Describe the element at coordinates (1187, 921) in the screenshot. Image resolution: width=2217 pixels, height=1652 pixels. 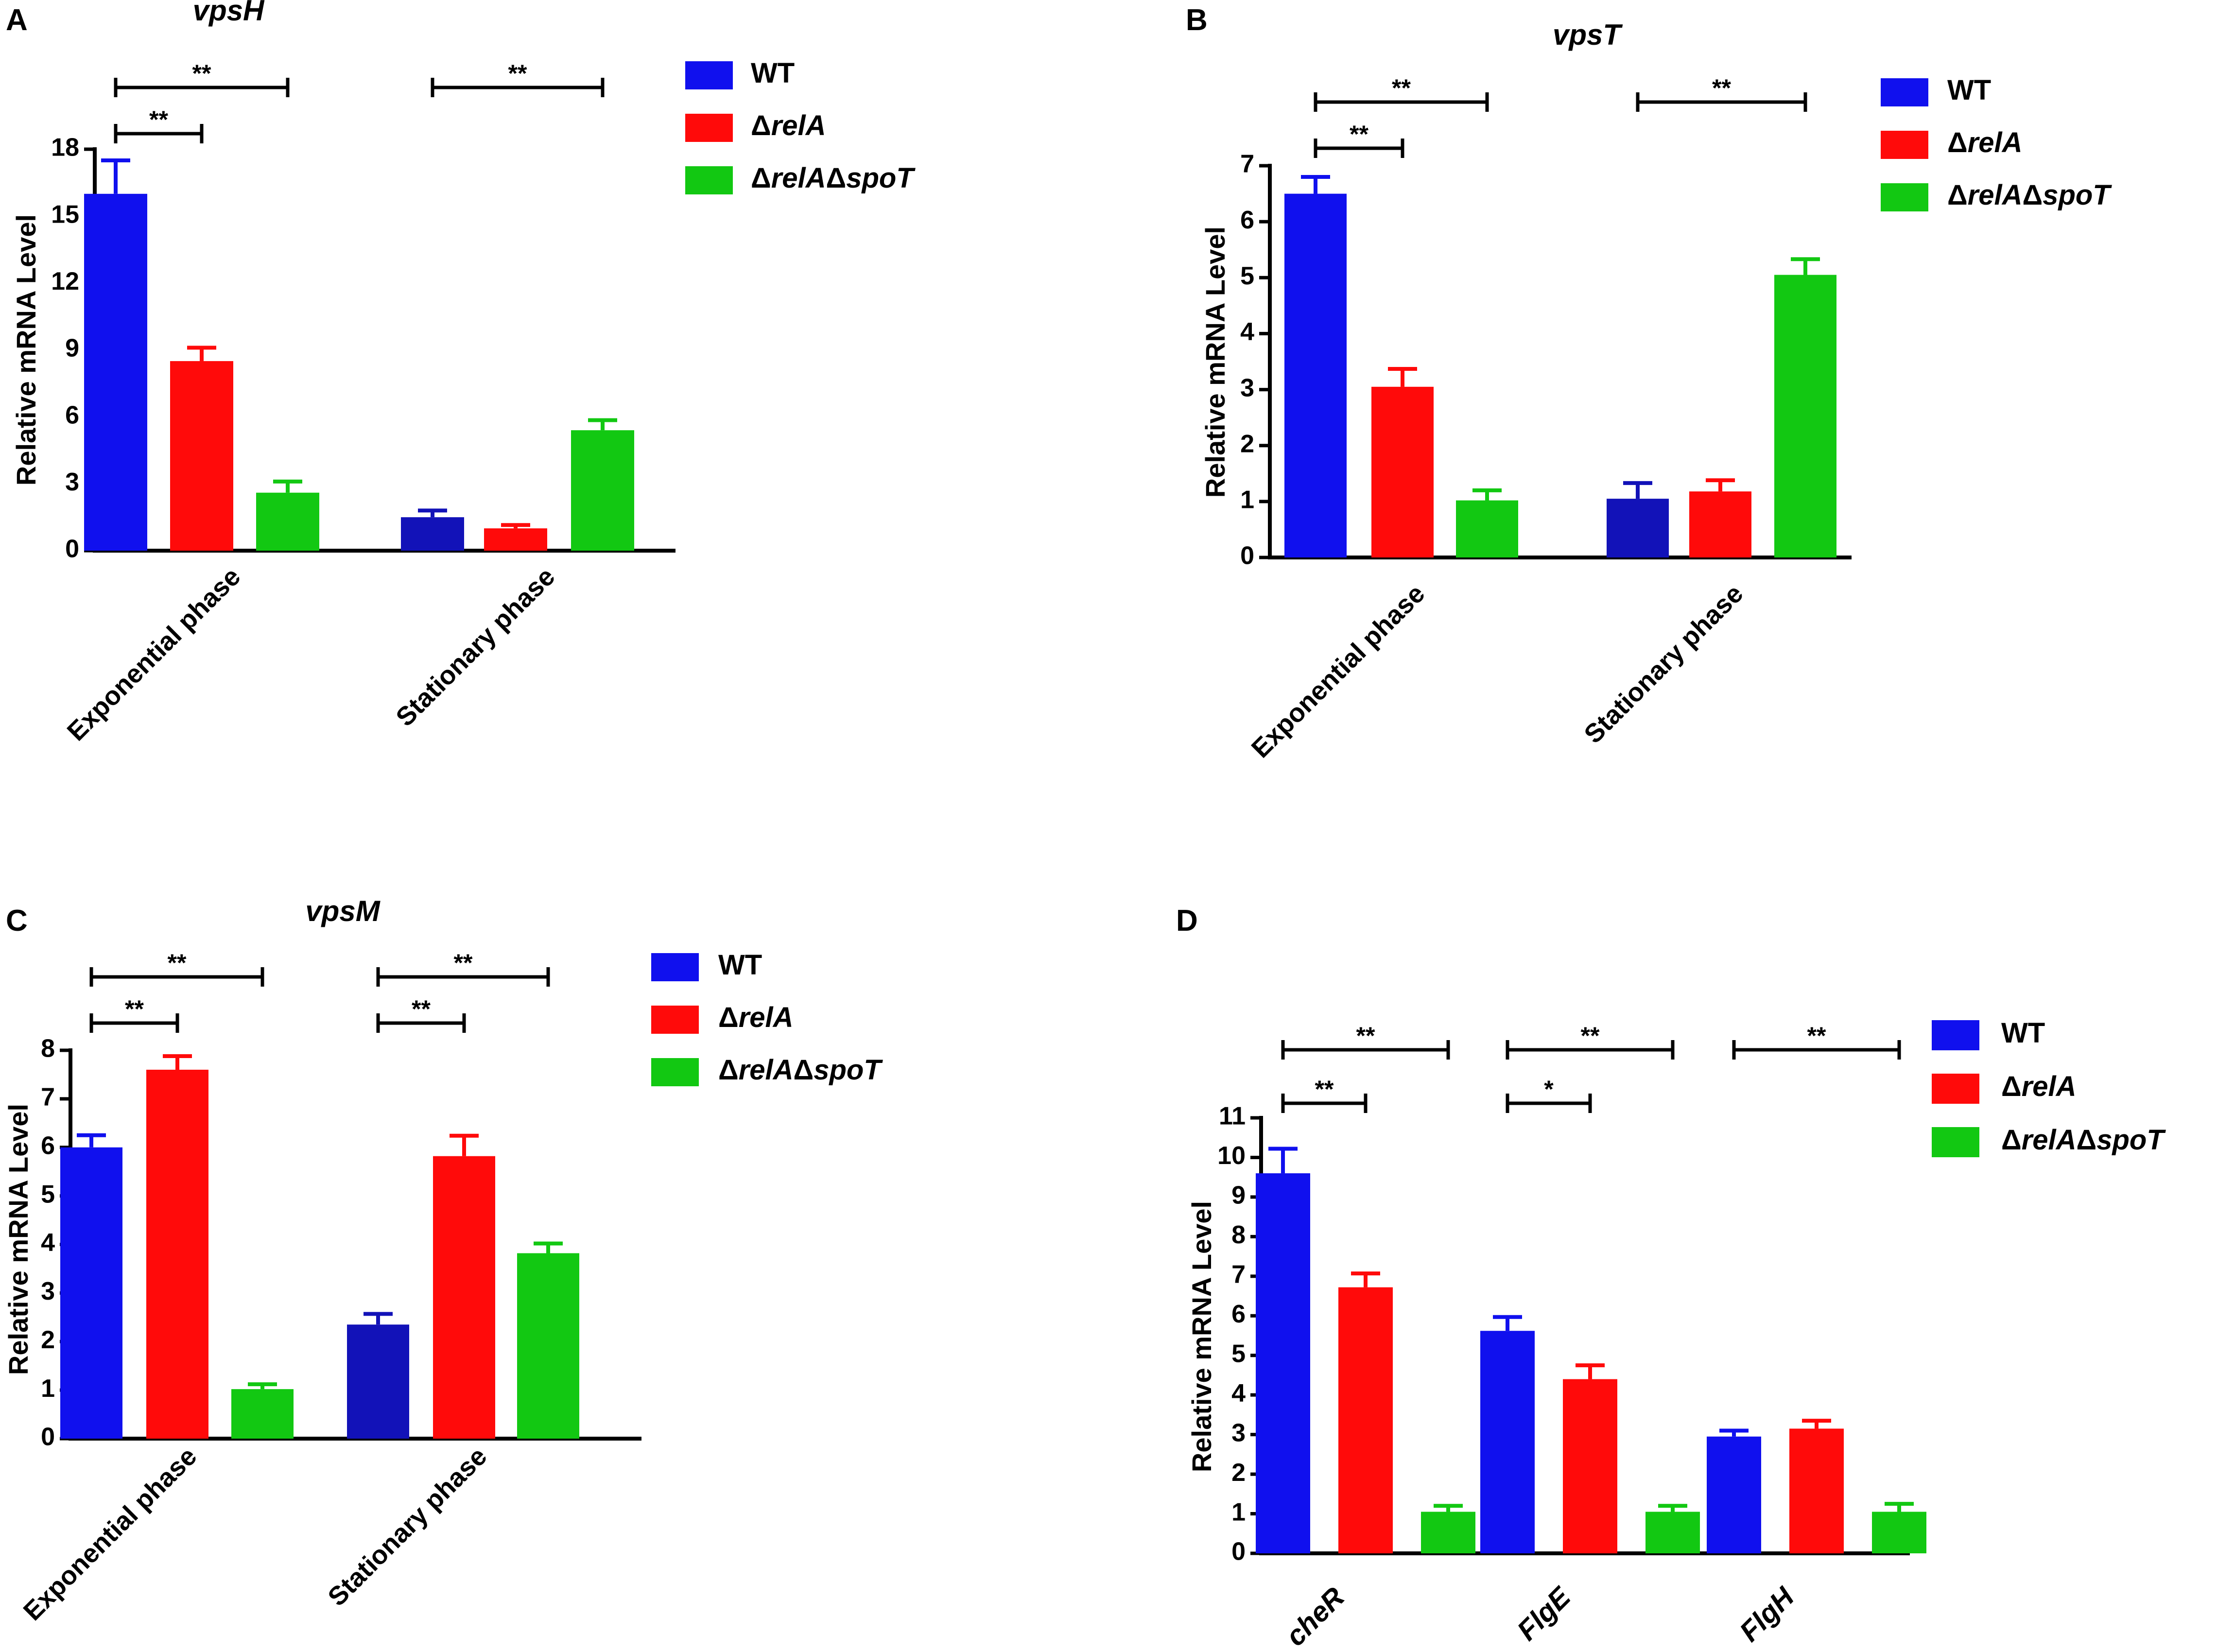
I see `panel-letter: D` at that location.